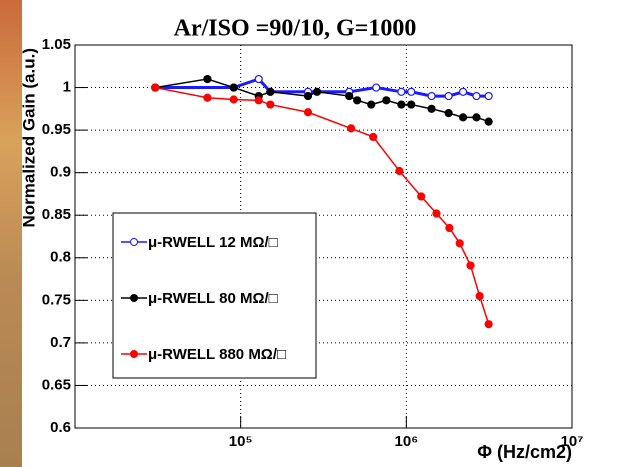 The image size is (618, 467). What do you see at coordinates (56, 44) in the screenshot?
I see `y-tick-label: 1.05` at bounding box center [56, 44].